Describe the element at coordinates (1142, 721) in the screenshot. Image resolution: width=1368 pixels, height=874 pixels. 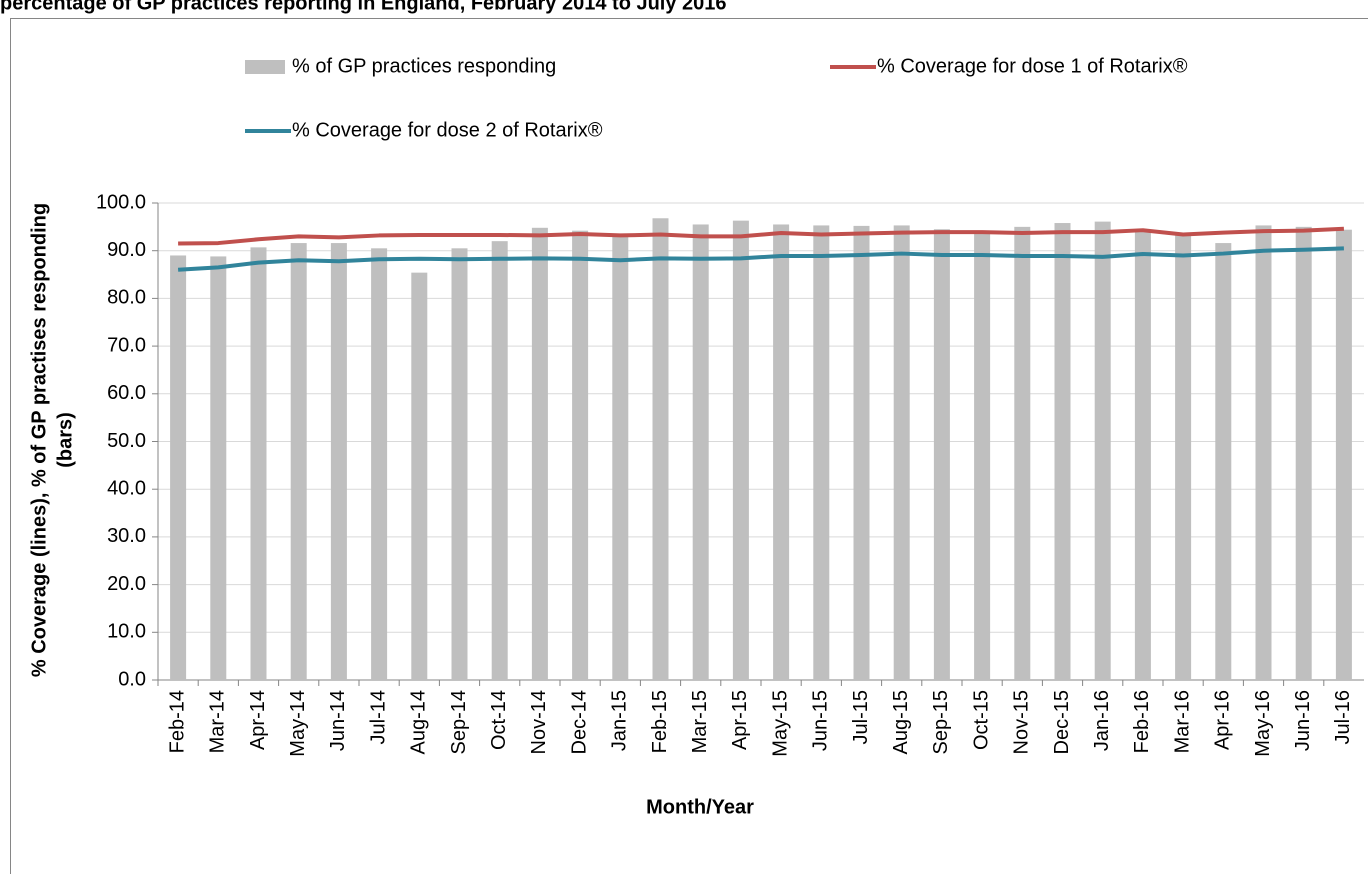
I see `x-tick-label: Feb-16` at that location.